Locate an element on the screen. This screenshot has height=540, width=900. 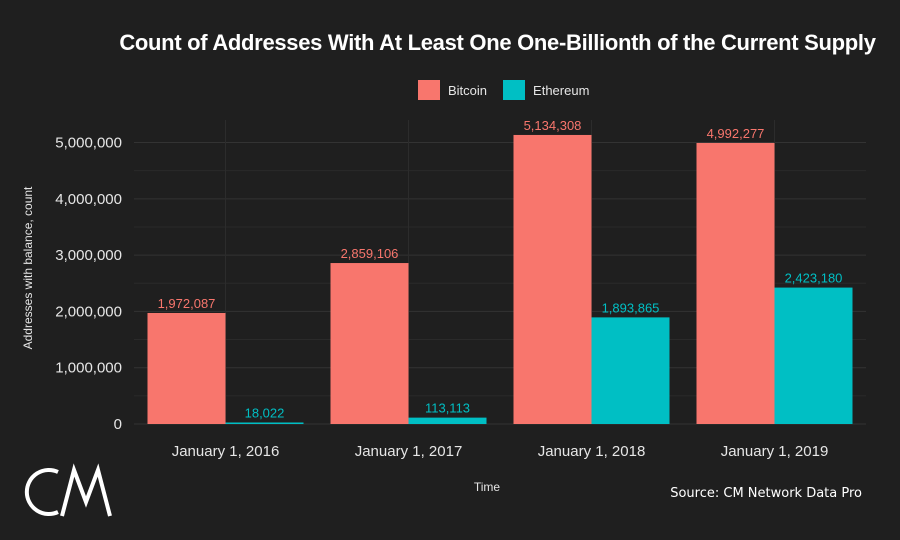
legend-item-ethereum: Ethereum is located at coordinates (546, 90).